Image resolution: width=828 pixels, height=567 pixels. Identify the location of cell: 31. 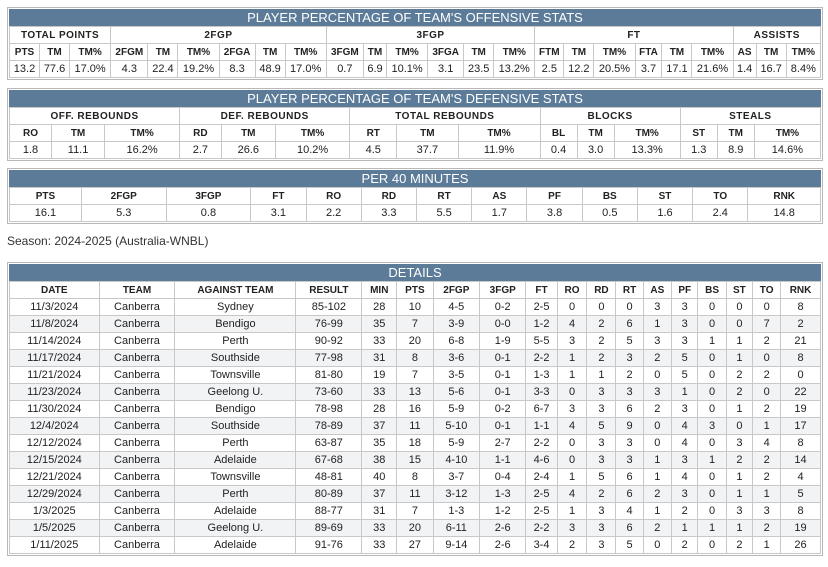
(379, 511).